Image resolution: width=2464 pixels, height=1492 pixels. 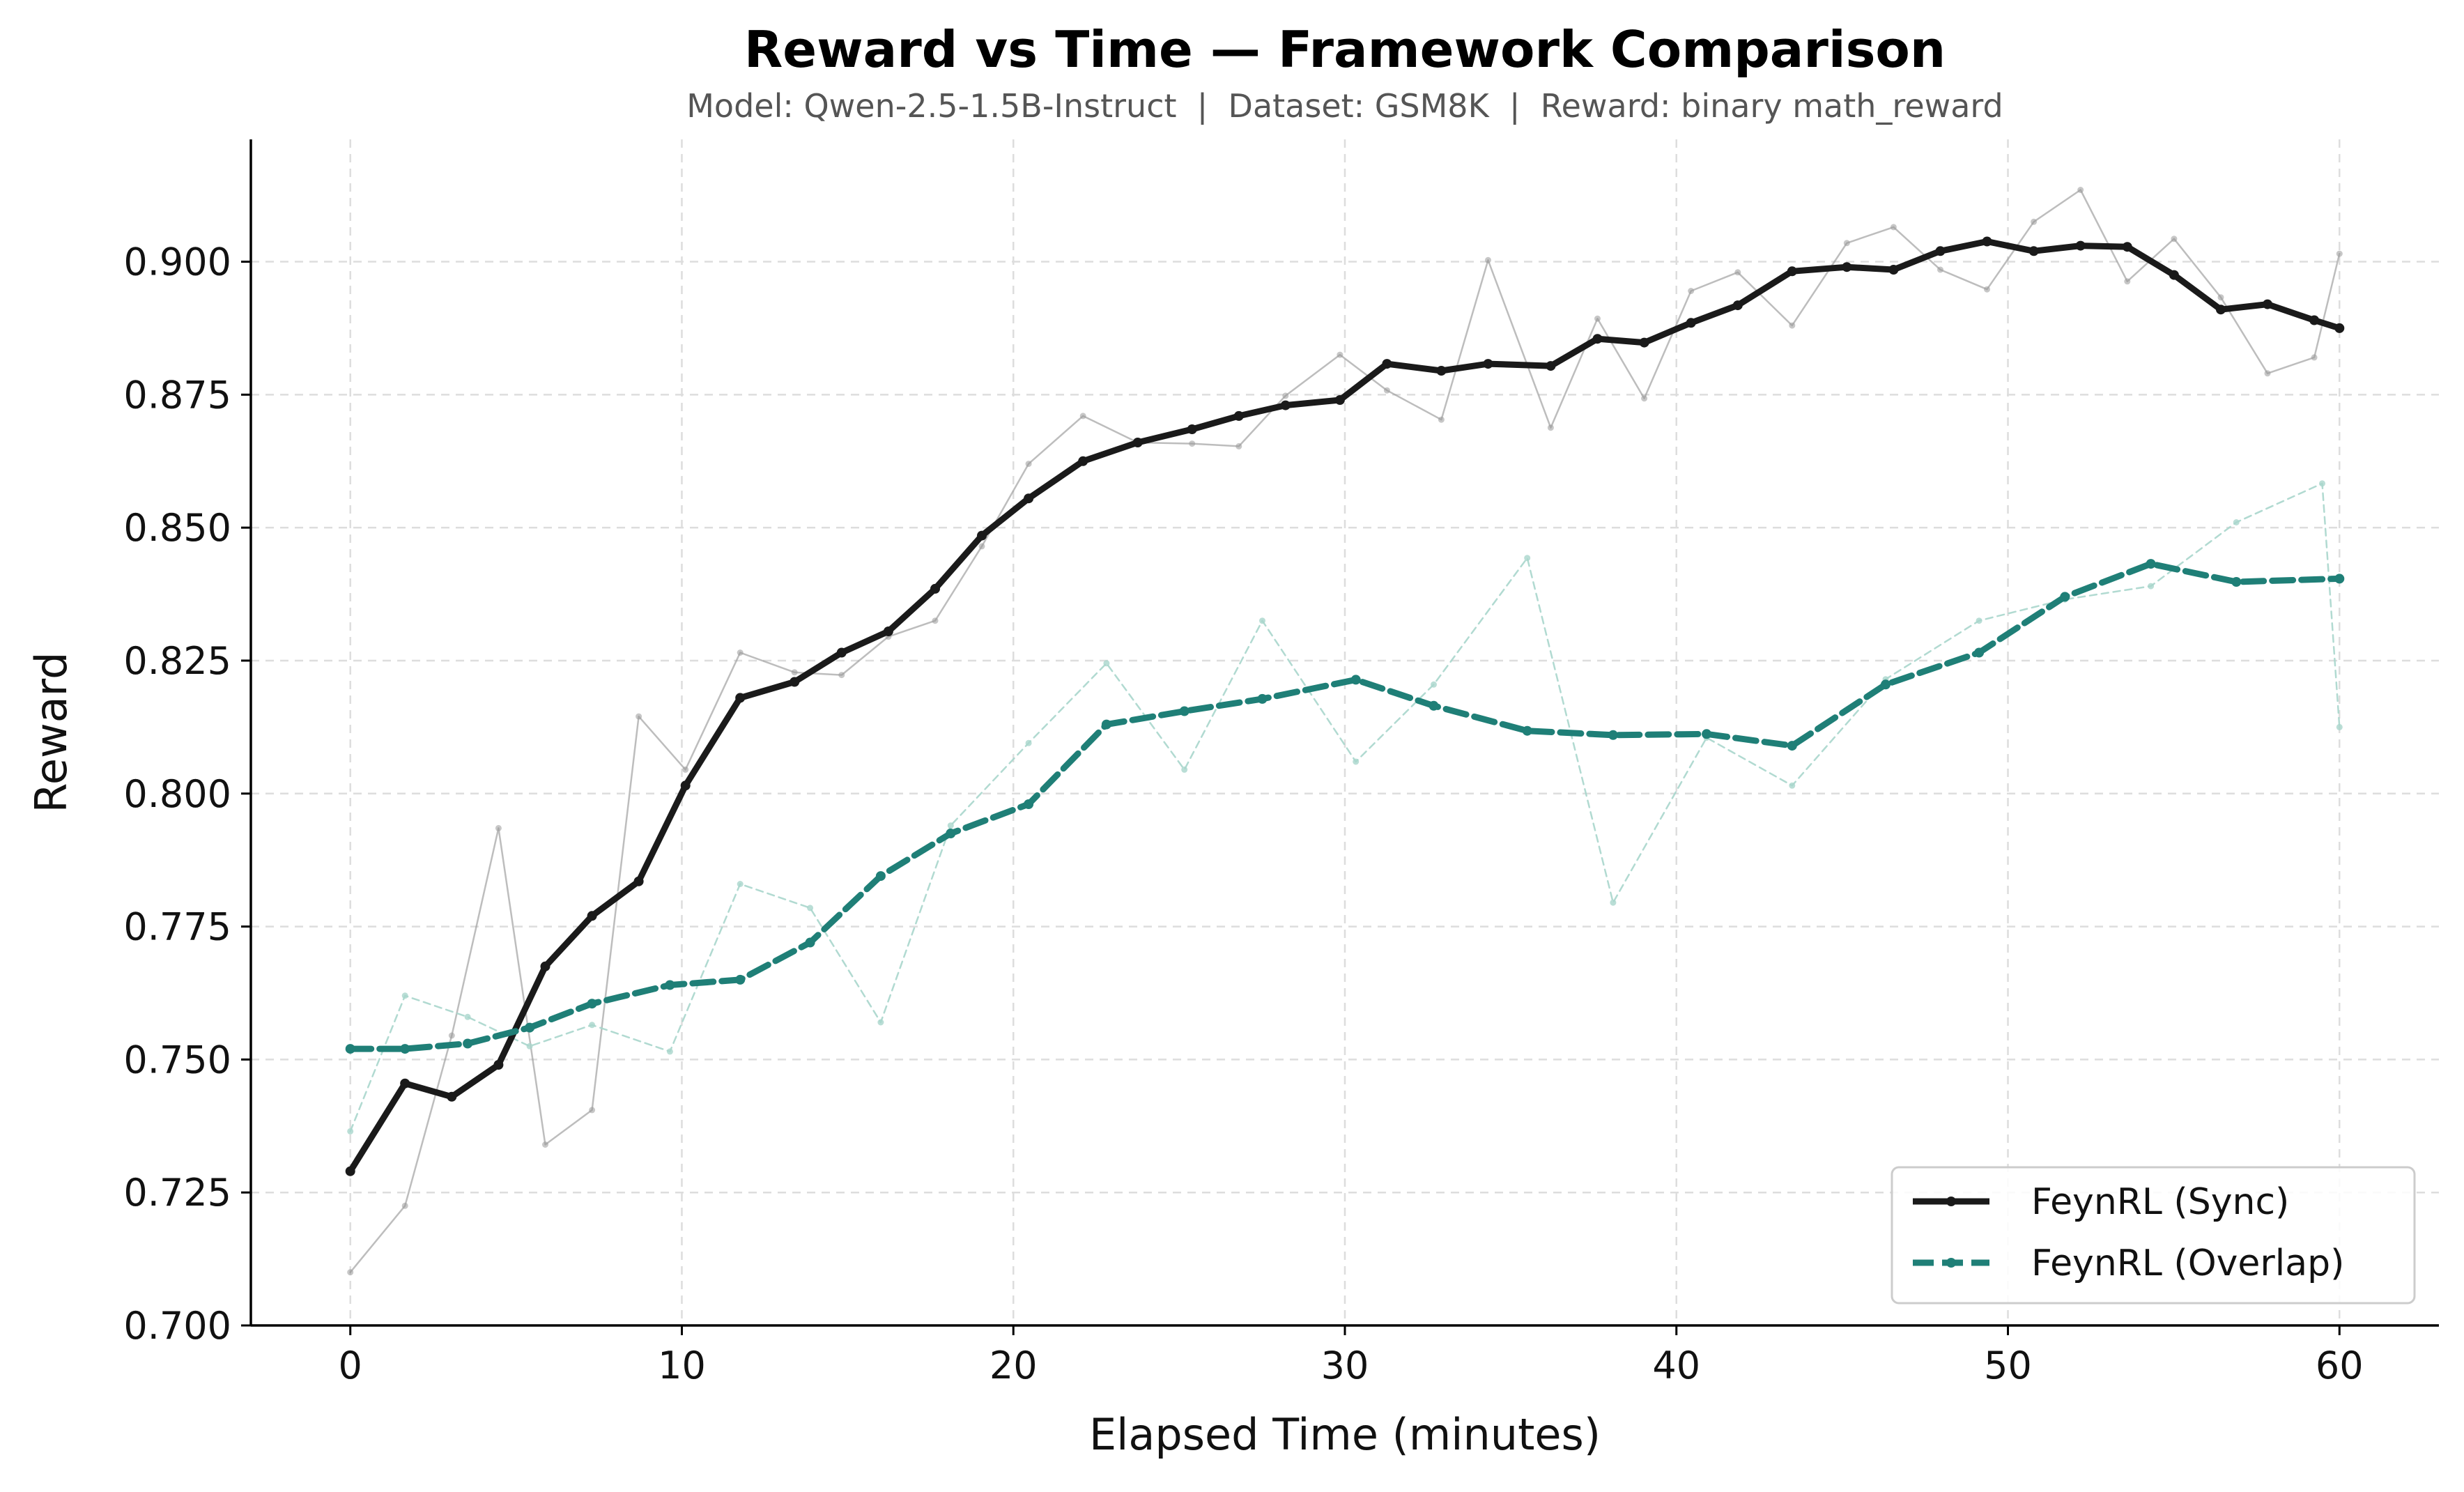 I want to click on legend-label-overlap: FeynRL (Overlap), so click(x=2187, y=1263).